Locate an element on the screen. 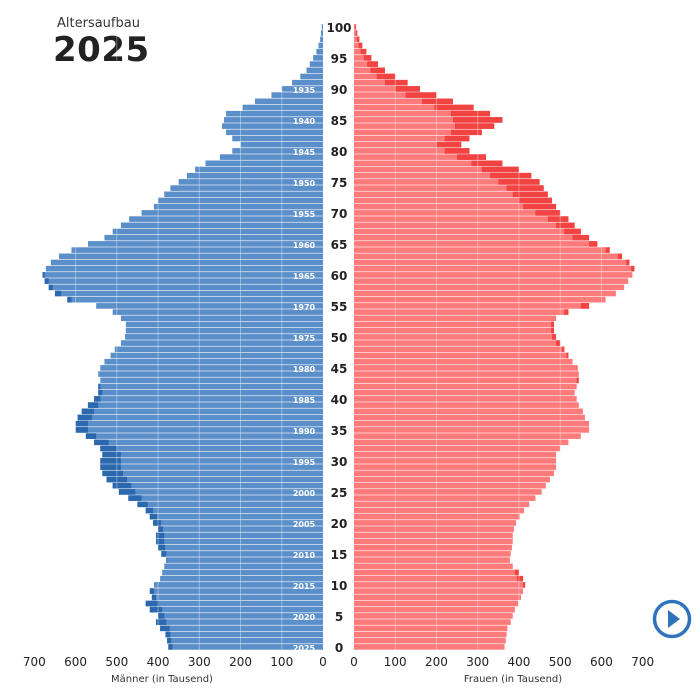  chart-subtitle: Altersaufbau is located at coordinates (98, 23).